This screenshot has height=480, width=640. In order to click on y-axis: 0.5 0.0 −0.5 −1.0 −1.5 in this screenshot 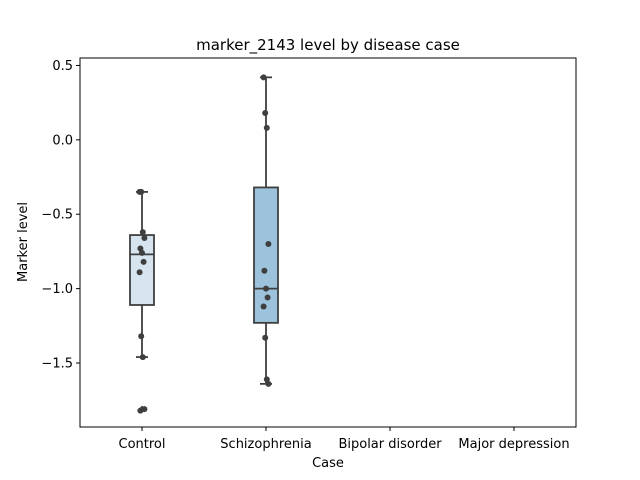, I will do `click(60, 215)`.